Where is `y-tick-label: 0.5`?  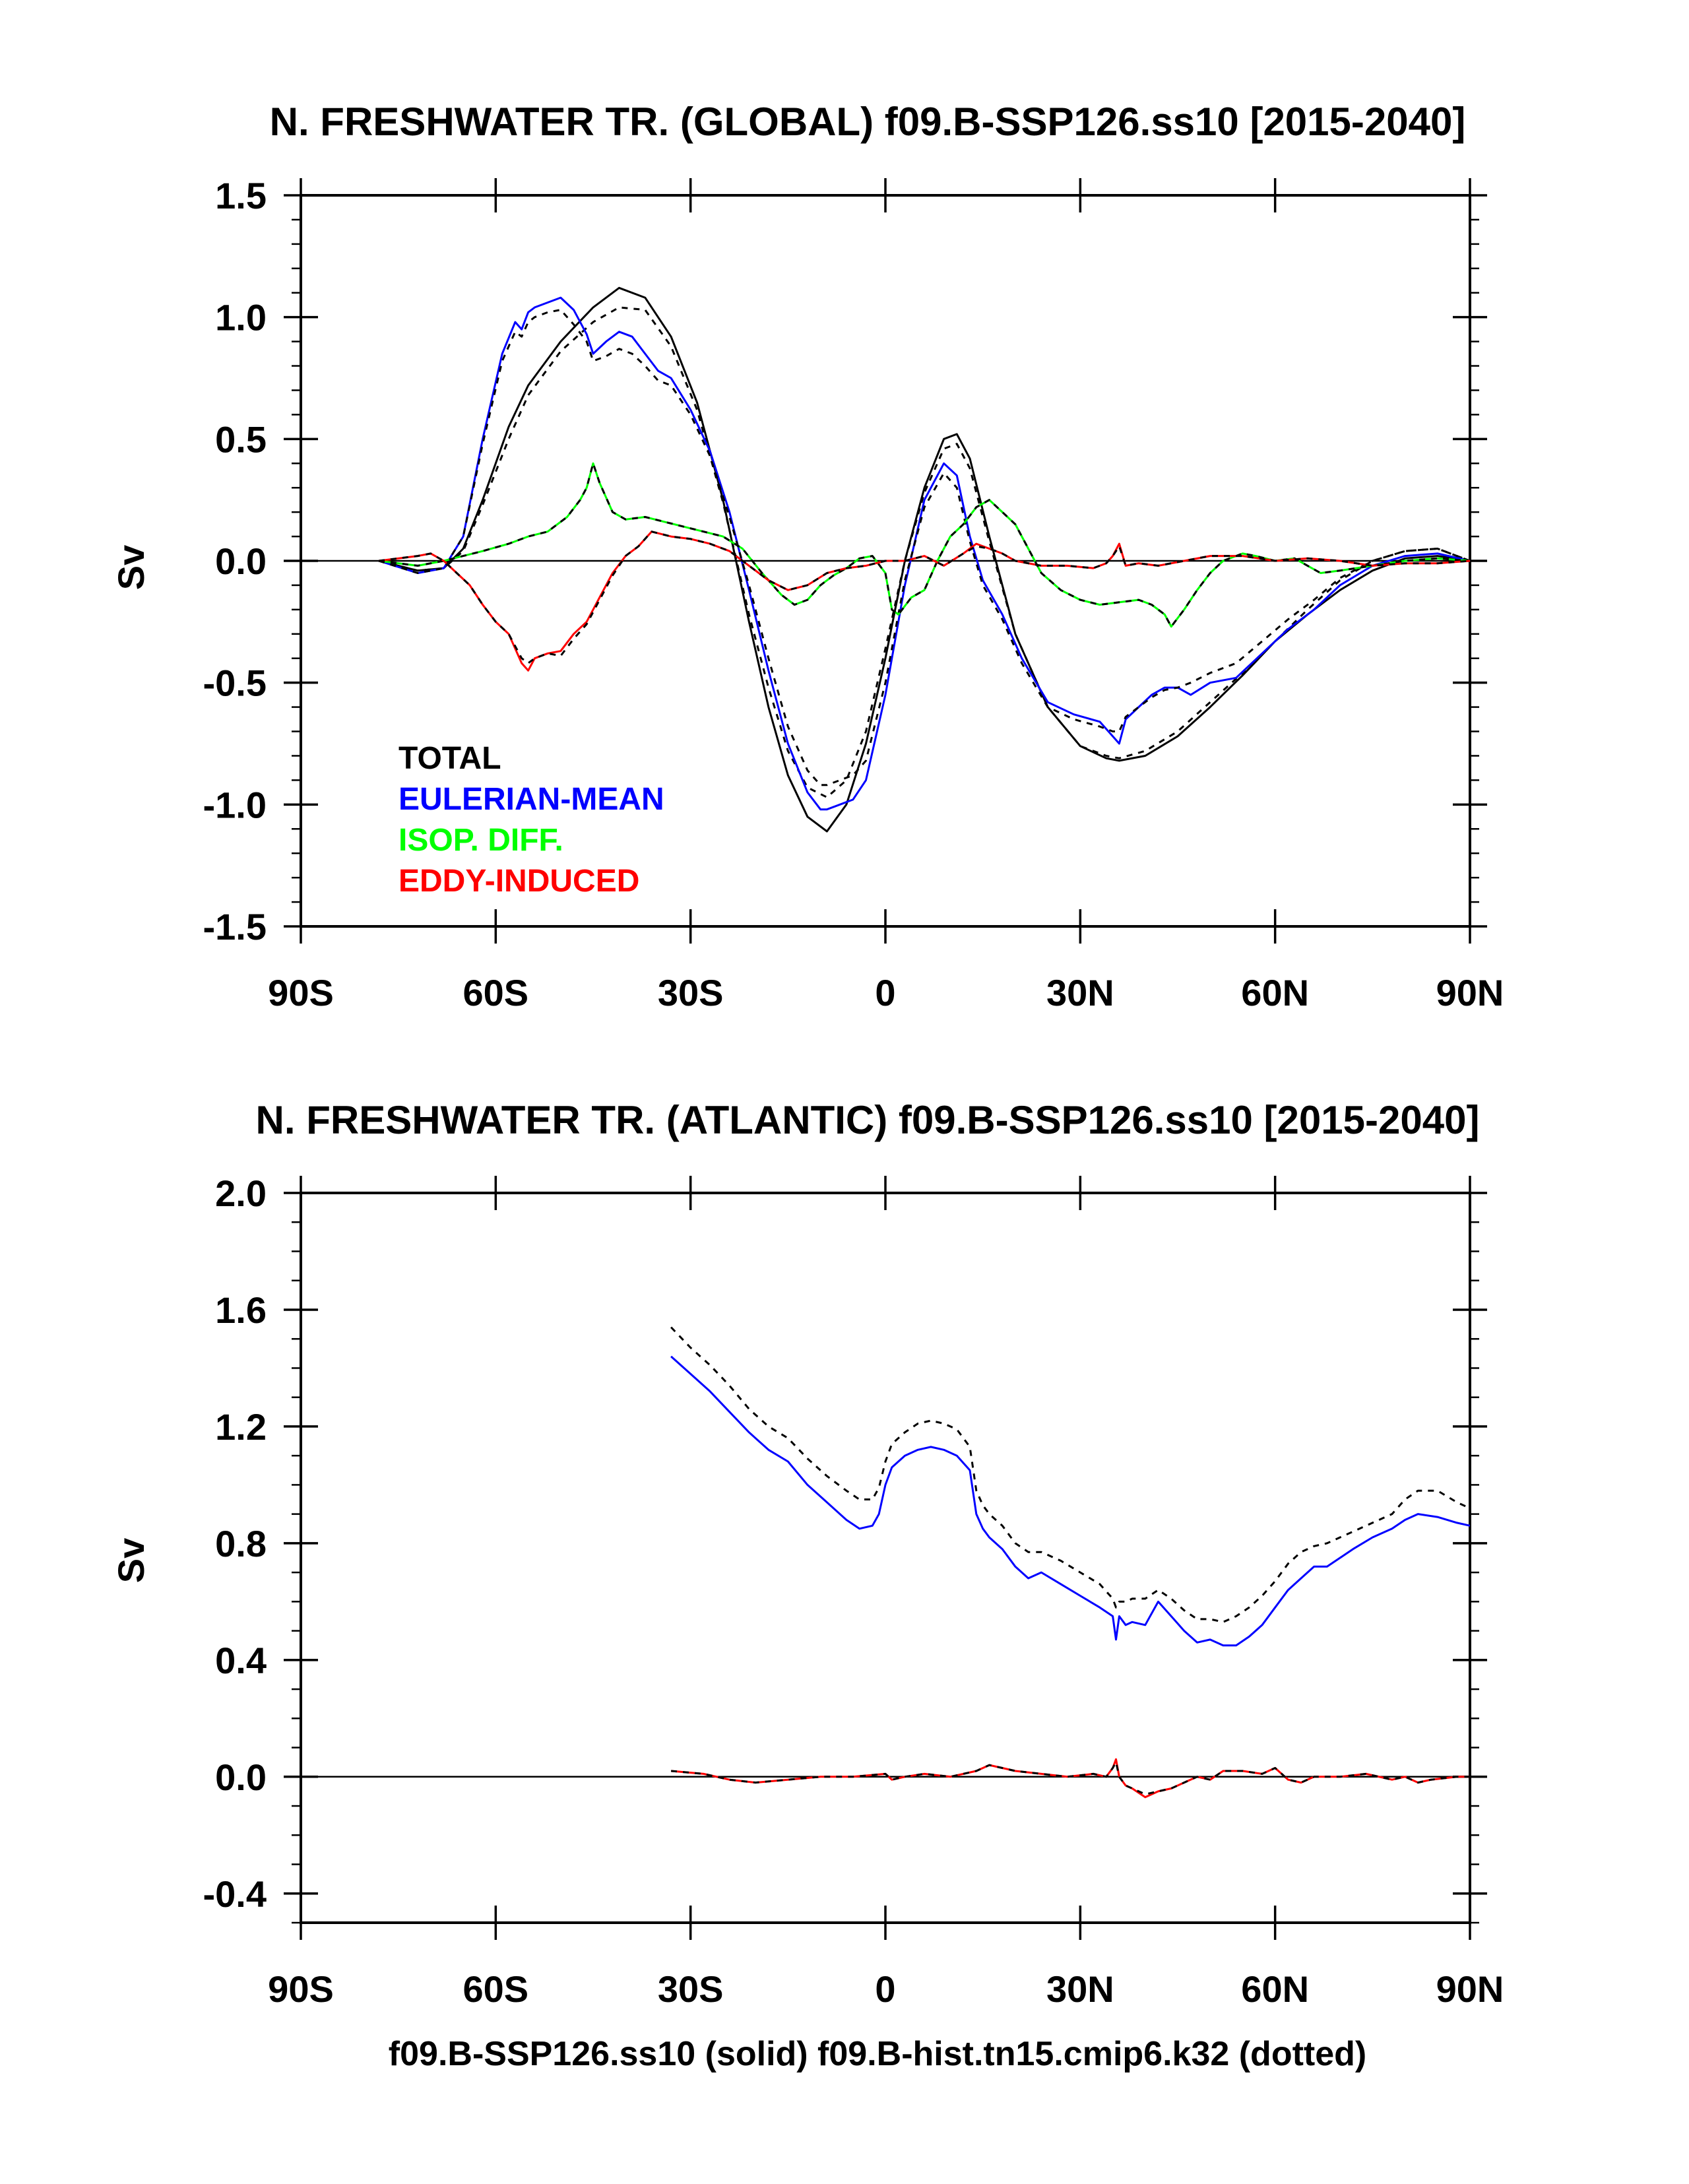 y-tick-label: 0.5 is located at coordinates (241, 439).